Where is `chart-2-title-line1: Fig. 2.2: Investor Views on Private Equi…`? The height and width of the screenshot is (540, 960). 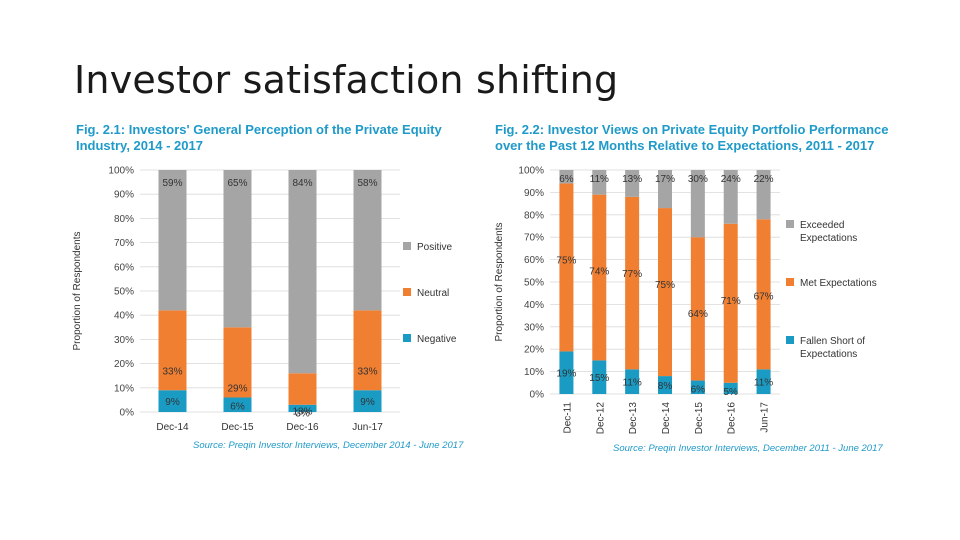
chart-2-title-line1: Fig. 2.2: Investor Views on Private Equi… is located at coordinates (692, 129).